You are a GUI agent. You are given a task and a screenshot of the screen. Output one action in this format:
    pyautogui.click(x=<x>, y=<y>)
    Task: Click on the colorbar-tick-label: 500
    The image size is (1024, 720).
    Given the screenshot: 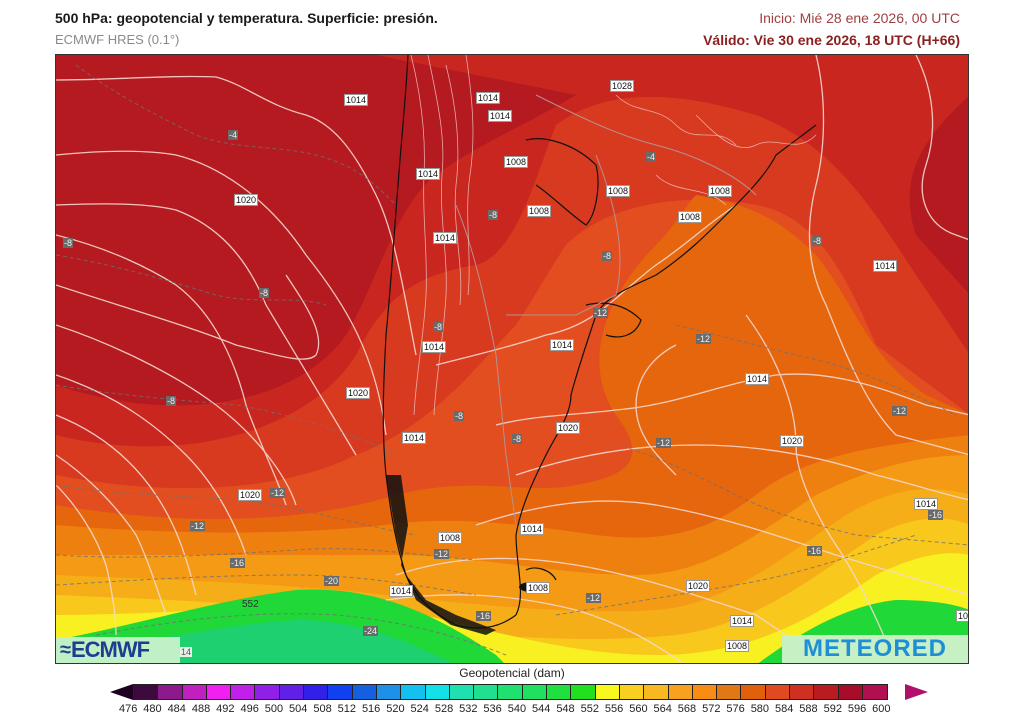 What is the action you would take?
    pyautogui.click(x=274, y=709)
    